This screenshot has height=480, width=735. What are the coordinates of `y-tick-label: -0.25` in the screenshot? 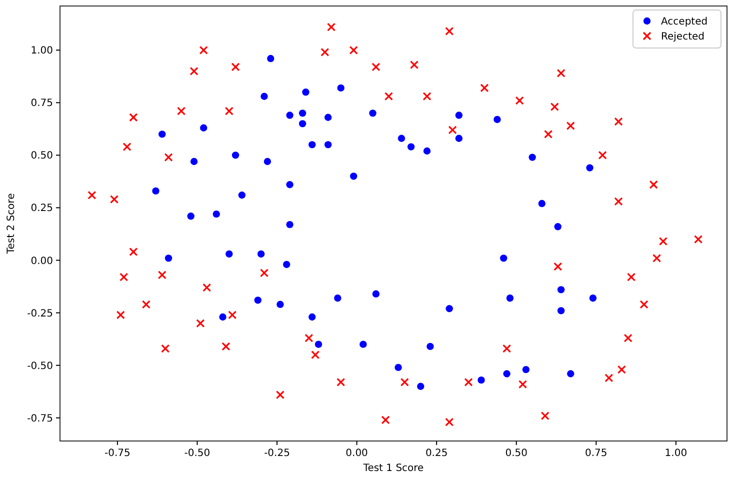 It's located at (40, 314).